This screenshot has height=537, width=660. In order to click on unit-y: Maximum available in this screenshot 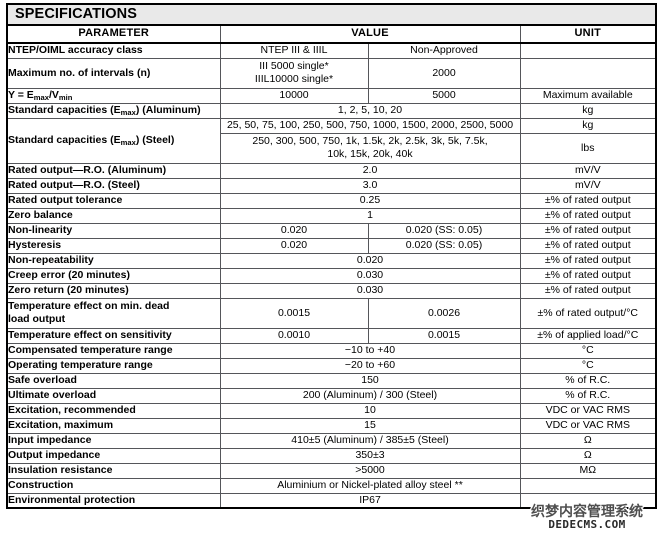, I will do `click(588, 95)`.